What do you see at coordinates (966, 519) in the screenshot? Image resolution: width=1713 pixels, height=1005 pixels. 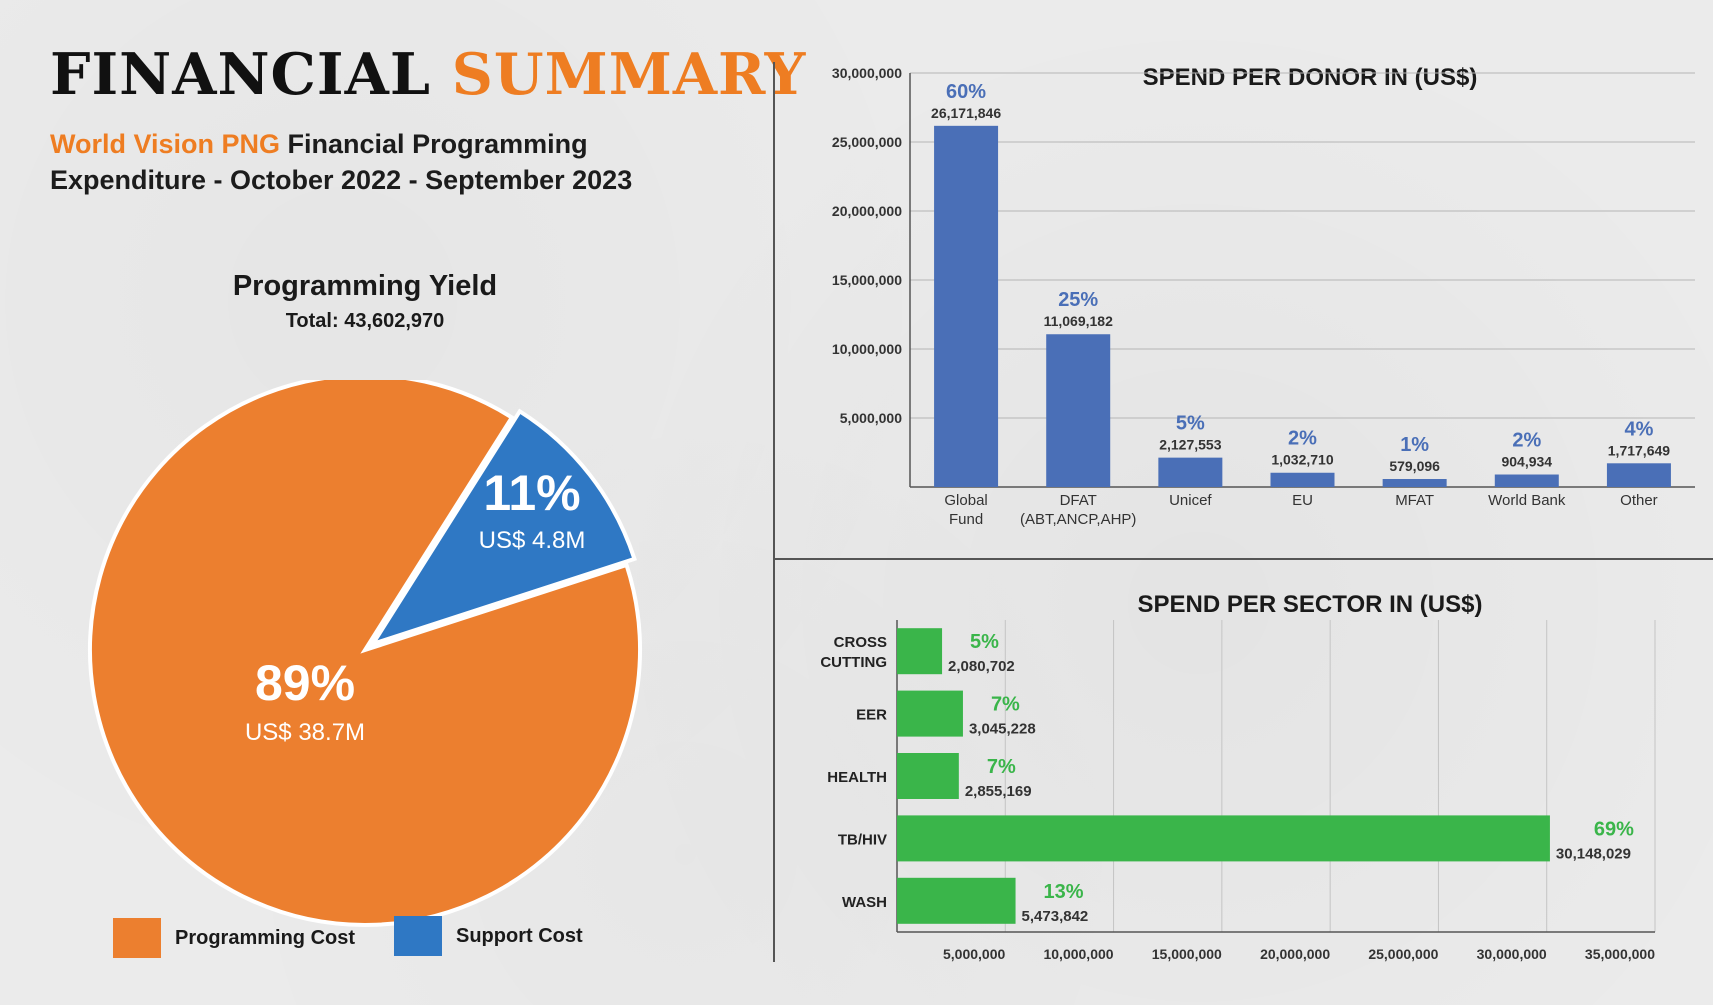 I see `donor-category-label: Fund` at bounding box center [966, 519].